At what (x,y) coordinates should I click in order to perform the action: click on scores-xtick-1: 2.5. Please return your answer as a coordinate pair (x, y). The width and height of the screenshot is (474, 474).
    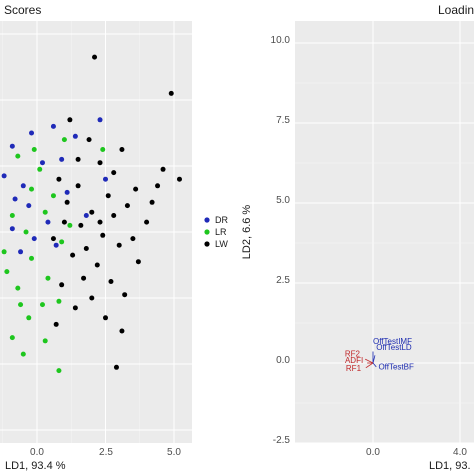
    Looking at the image, I should click on (106, 452).